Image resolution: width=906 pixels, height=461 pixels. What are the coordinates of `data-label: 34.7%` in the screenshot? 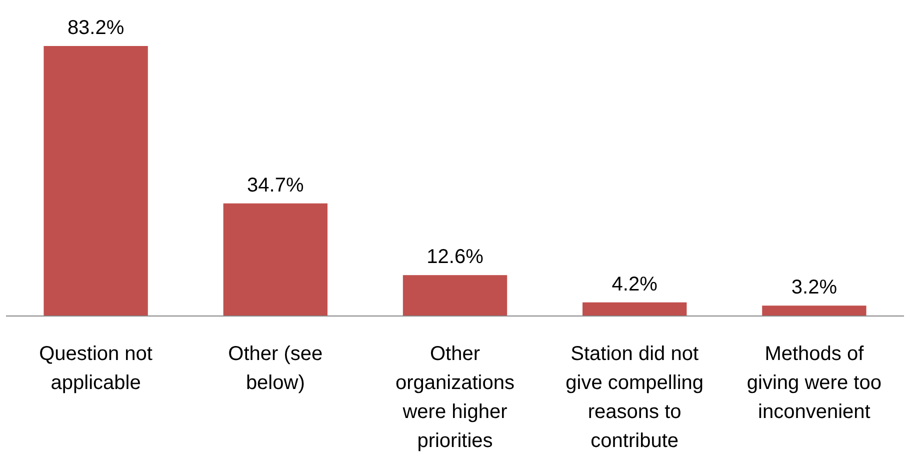 It's located at (275, 185).